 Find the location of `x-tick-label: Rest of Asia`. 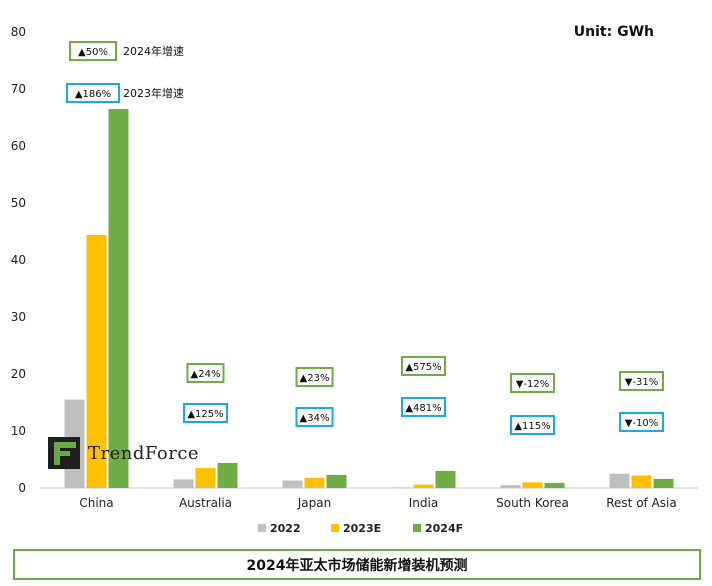

x-tick-label: Rest of Asia is located at coordinates (641, 503).